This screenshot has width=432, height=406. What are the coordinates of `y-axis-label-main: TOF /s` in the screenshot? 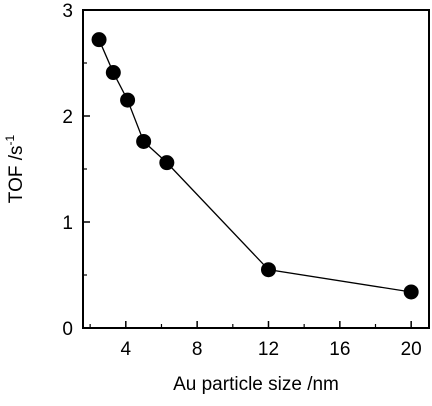 It's located at (16, 174).